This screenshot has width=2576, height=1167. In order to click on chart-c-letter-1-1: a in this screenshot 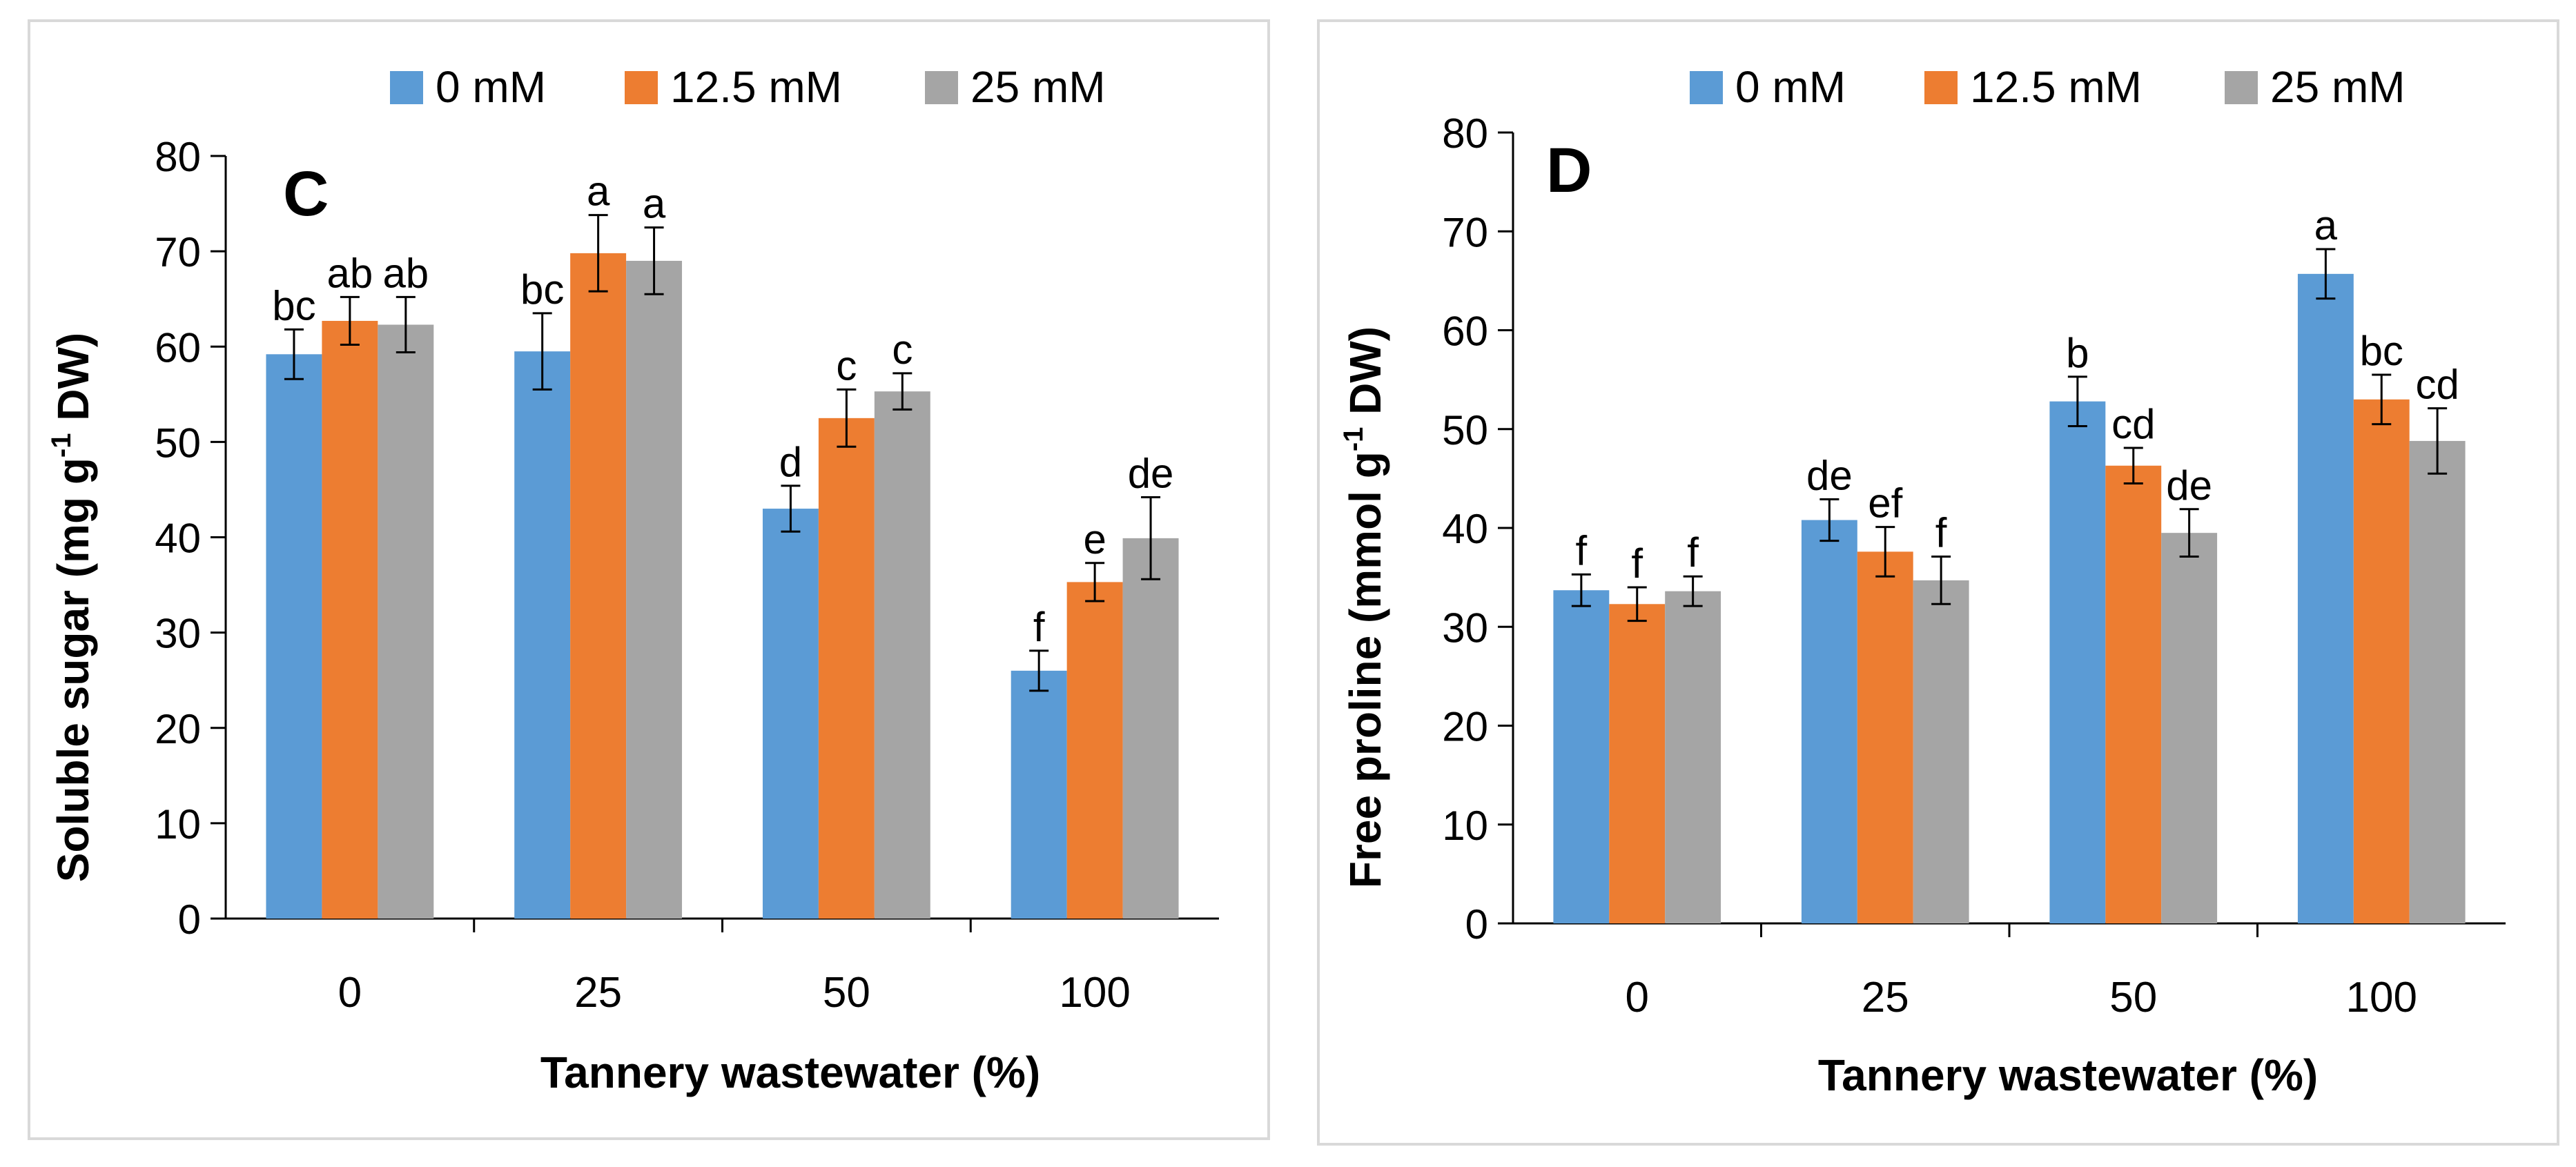, I will do `click(598, 191)`.